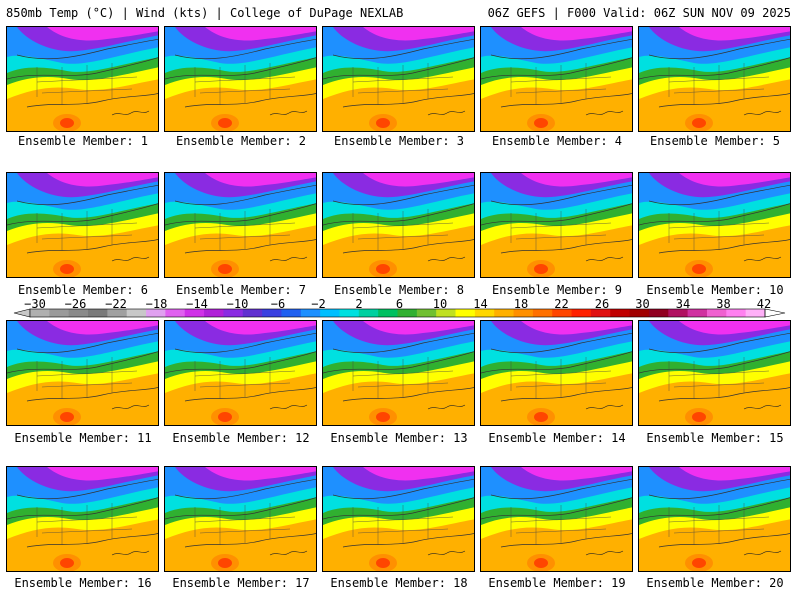  What do you see at coordinates (83, 141) in the screenshot?
I see `member-caption: Ensemble Member: 1` at bounding box center [83, 141].